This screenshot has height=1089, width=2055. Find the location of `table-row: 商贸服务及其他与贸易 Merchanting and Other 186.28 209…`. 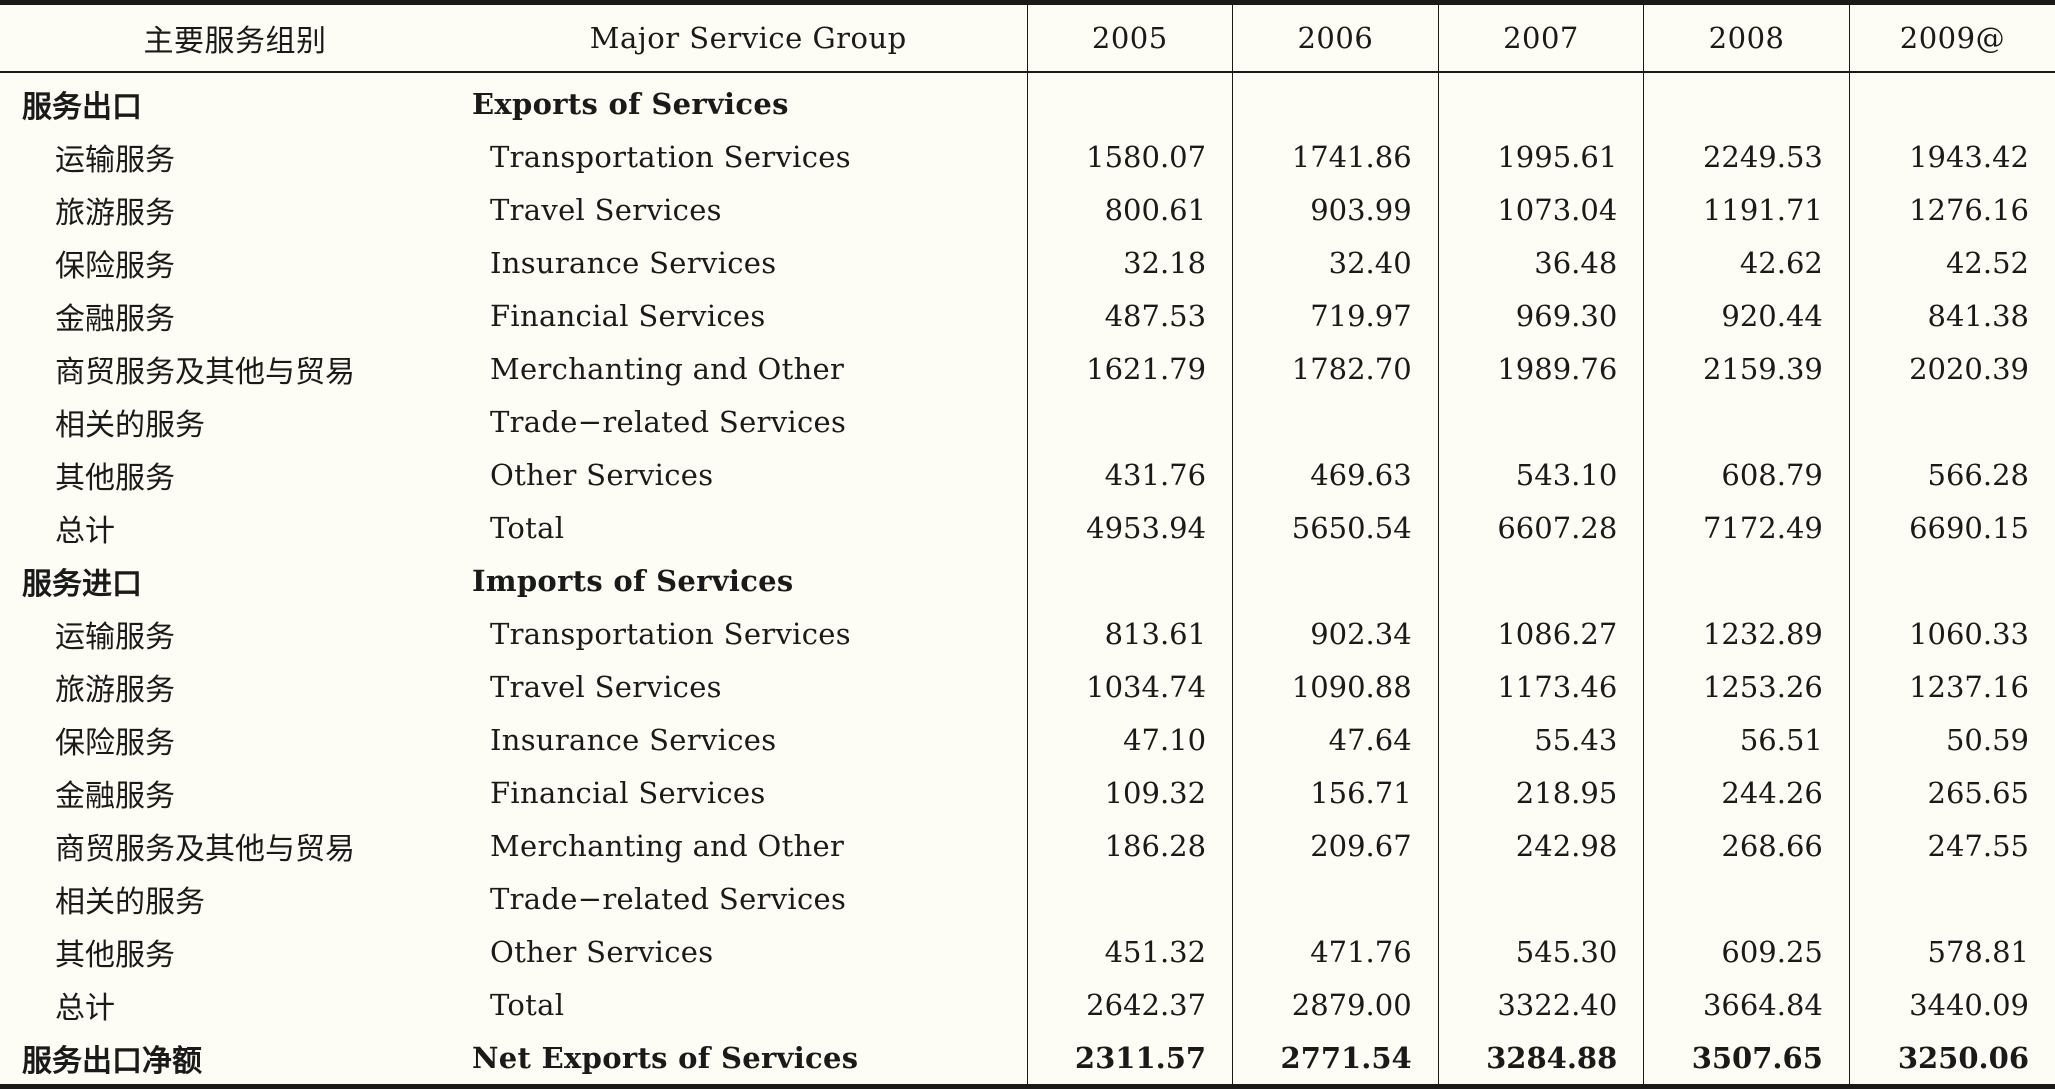

table-row: 商贸服务及其他与贸易 Merchanting and Other 186.28 209… is located at coordinates (1027, 845).